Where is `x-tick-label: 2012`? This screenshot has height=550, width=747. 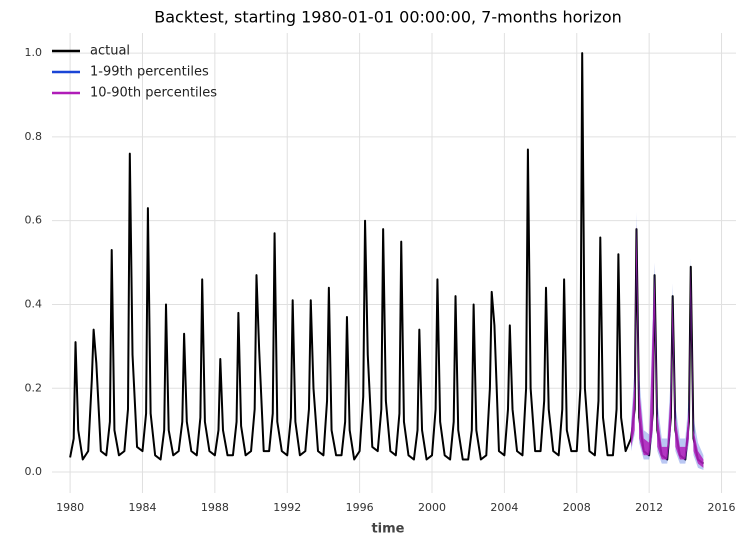 x-tick-label: 2012 is located at coordinates (649, 507).